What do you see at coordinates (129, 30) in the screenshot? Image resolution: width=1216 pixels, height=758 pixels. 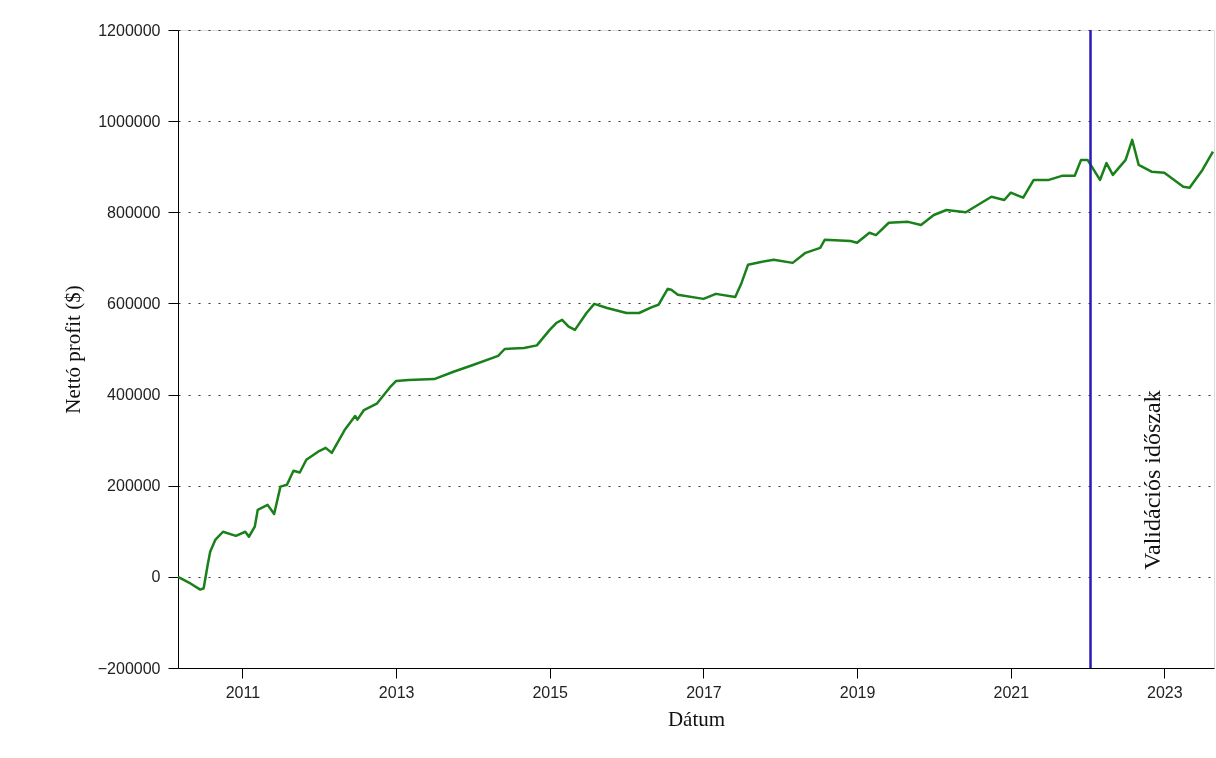 I see `y-tick-label: 1200000` at bounding box center [129, 30].